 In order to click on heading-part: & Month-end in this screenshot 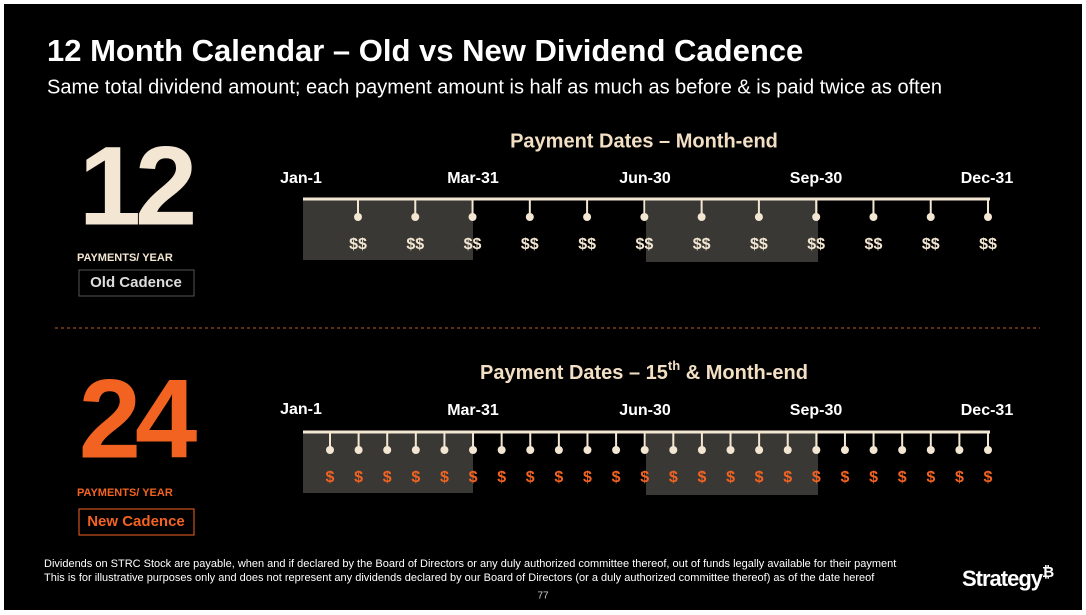, I will do `click(744, 373)`.